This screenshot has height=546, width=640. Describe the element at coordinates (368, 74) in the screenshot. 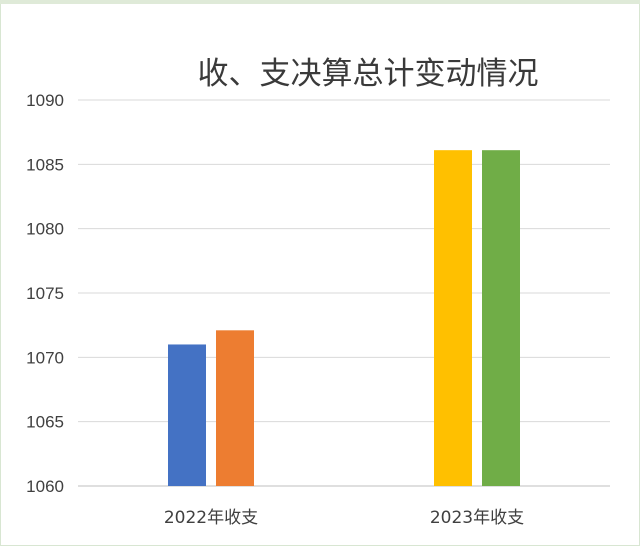

I see `chart-title: 收、支决算总计变动情况` at that location.